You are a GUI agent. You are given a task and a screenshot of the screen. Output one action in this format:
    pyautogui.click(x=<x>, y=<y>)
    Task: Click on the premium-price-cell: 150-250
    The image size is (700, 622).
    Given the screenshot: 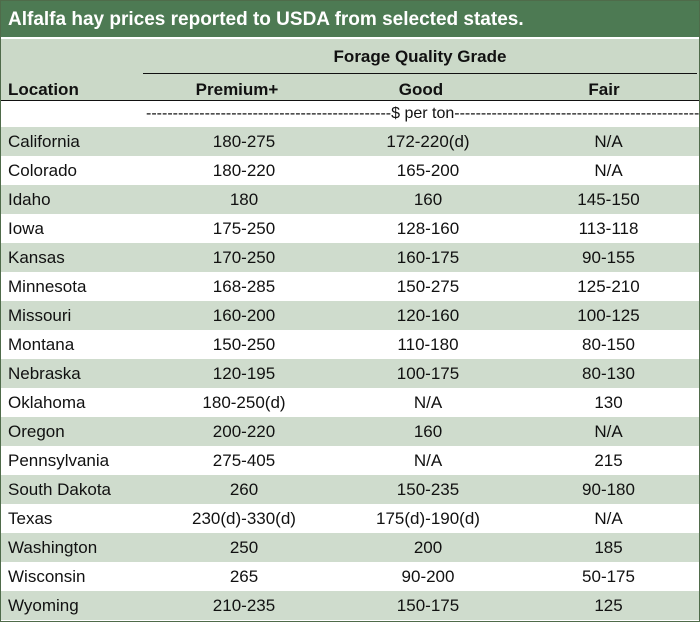 What is the action you would take?
    pyautogui.click(x=244, y=344)
    